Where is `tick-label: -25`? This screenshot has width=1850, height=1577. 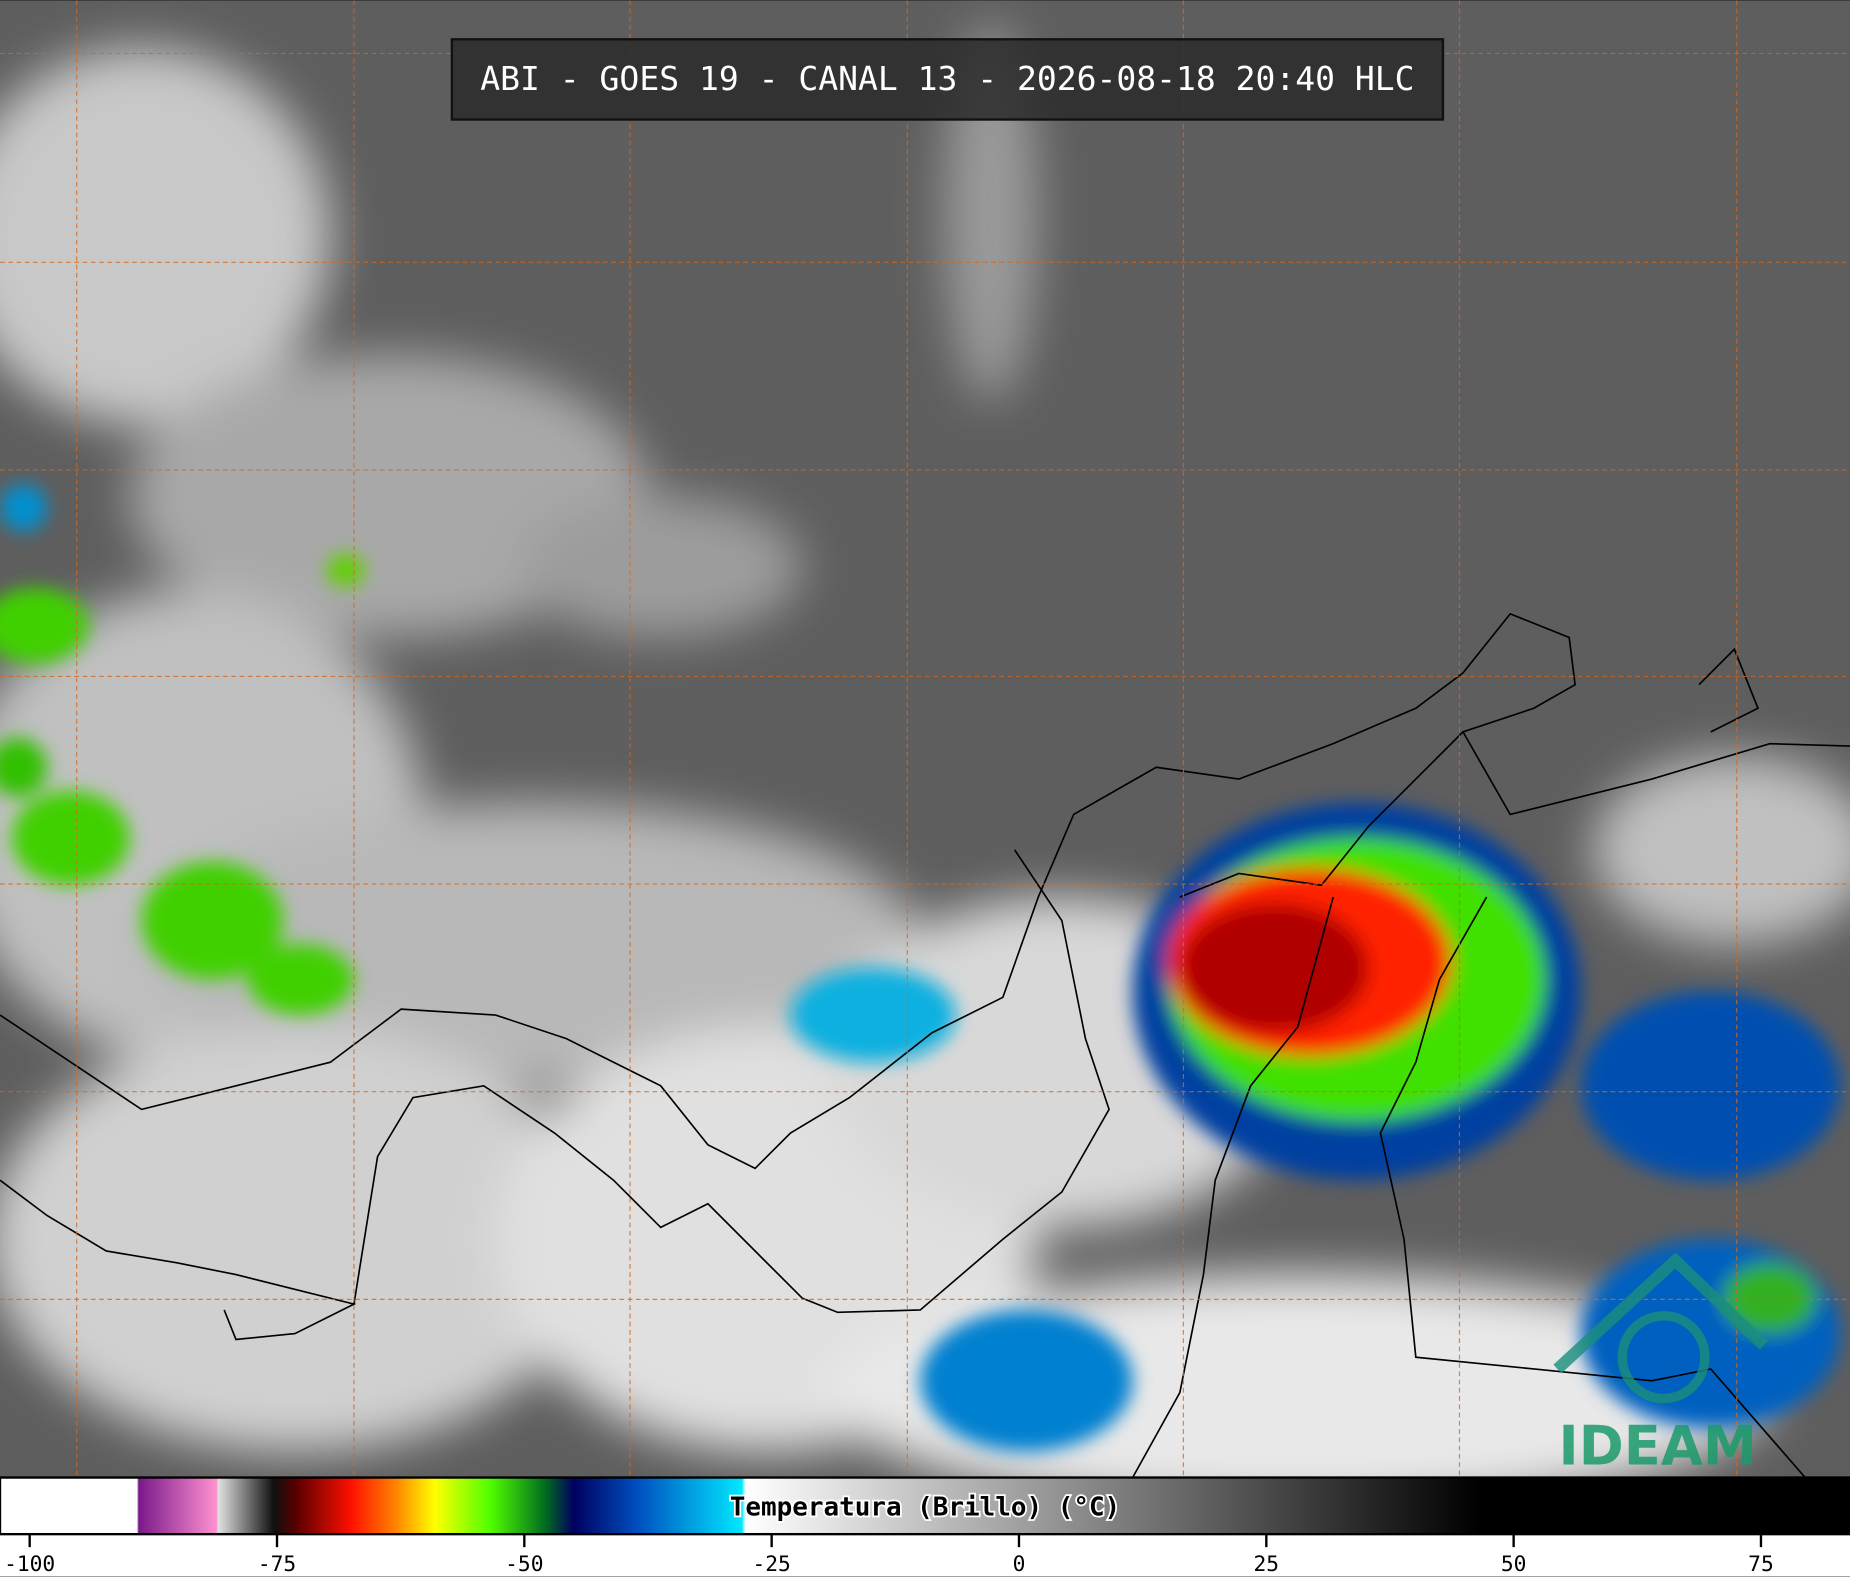
tick-label: -25 is located at coordinates (771, 1564).